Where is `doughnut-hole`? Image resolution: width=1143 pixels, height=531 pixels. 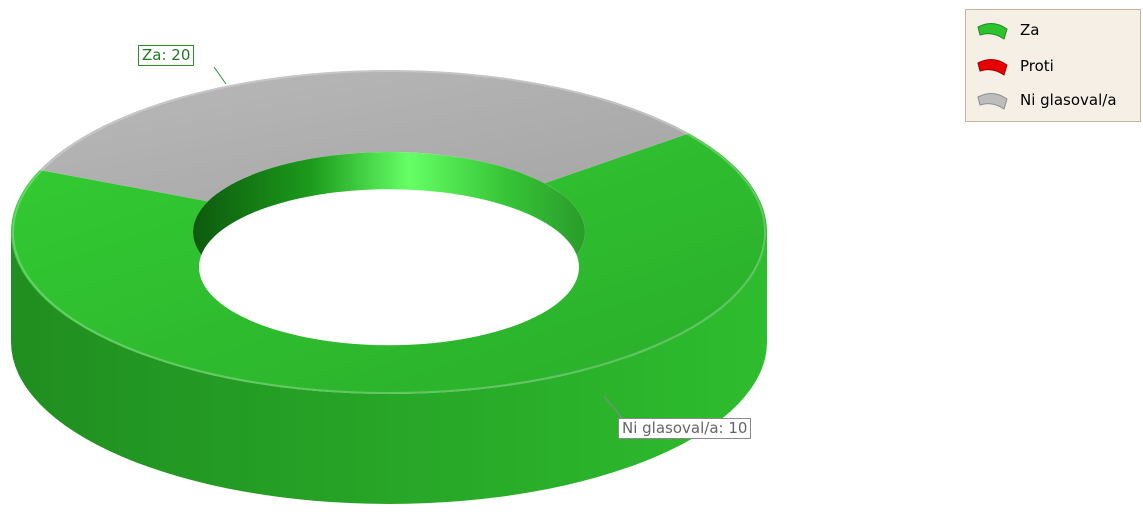
doughnut-hole is located at coordinates (389, 267).